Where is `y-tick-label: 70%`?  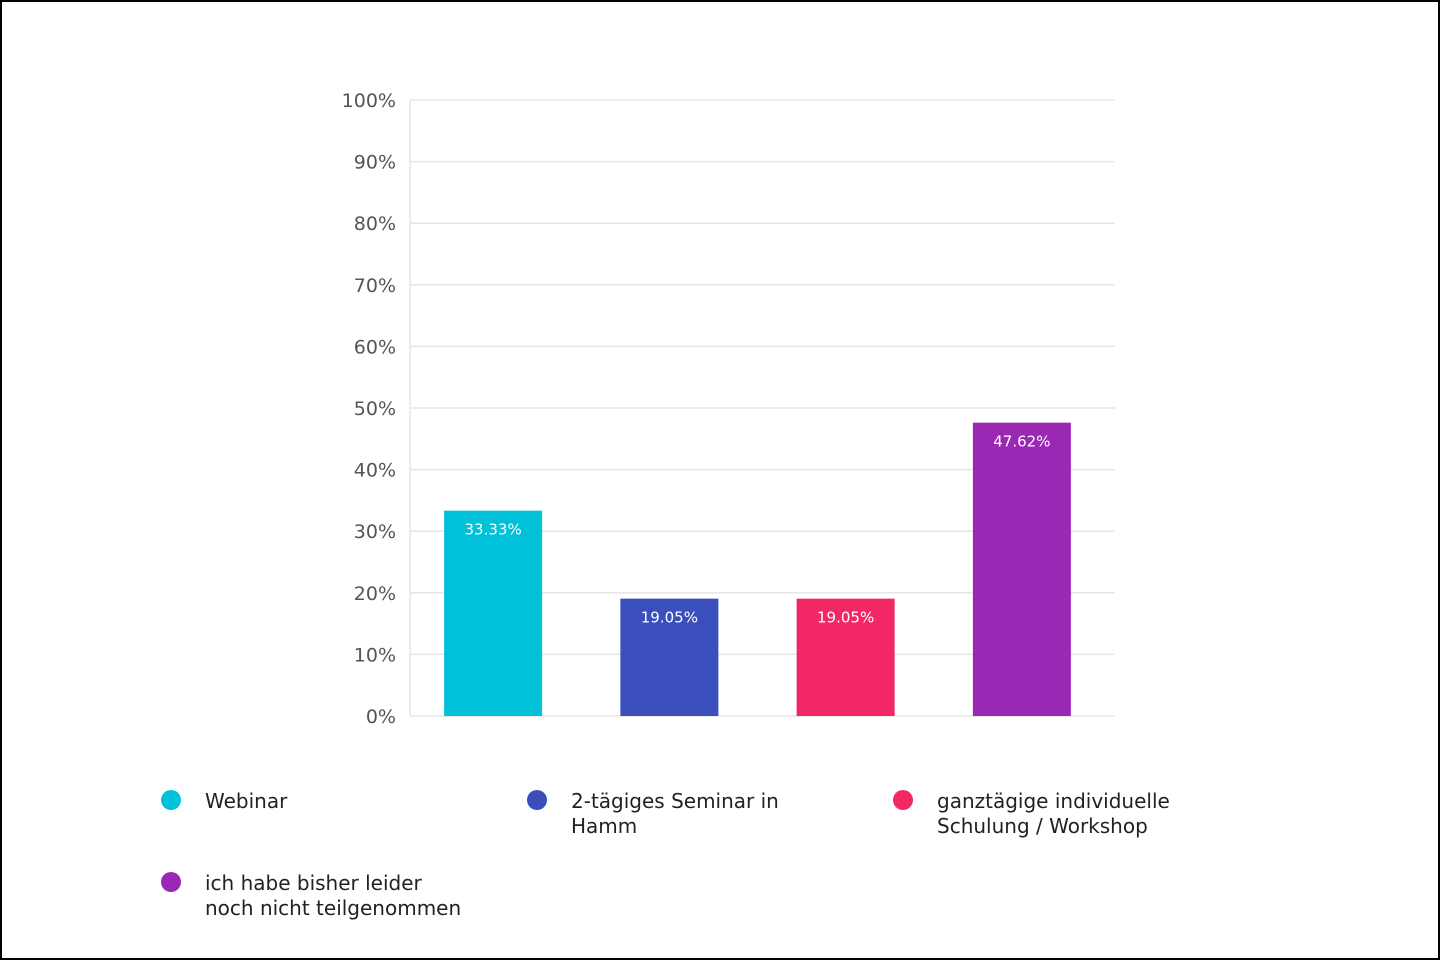 y-tick-label: 70% is located at coordinates (375, 286).